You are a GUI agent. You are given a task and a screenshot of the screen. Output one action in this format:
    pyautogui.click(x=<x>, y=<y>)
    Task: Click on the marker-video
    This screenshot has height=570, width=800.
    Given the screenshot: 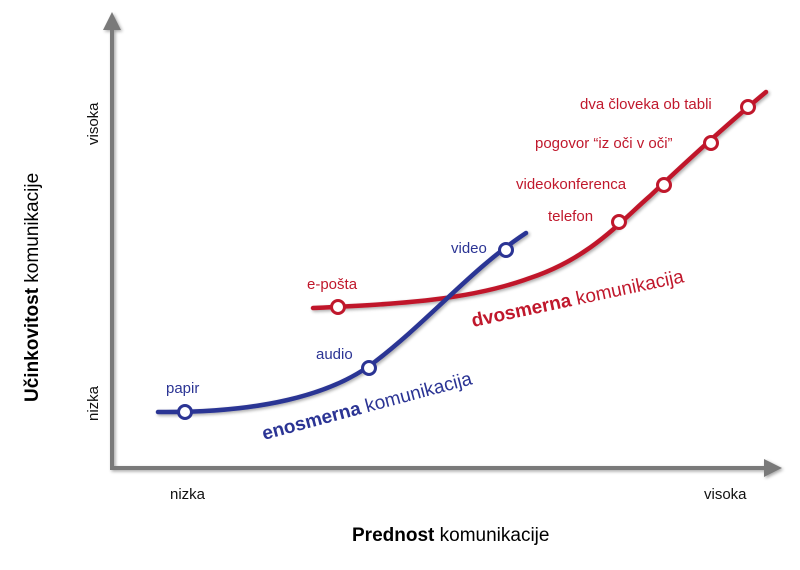 What is the action you would take?
    pyautogui.click(x=506, y=250)
    